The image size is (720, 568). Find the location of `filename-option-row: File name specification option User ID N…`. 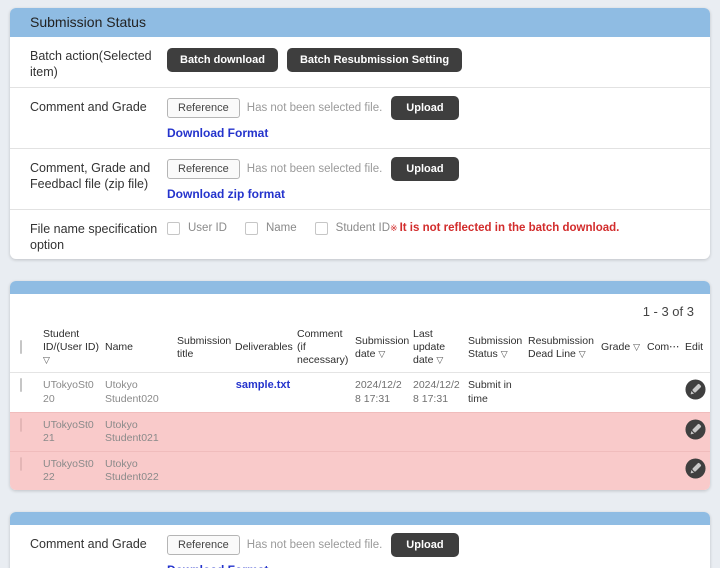

filename-option-row: File name specification option User ID N… is located at coordinates (360, 234).